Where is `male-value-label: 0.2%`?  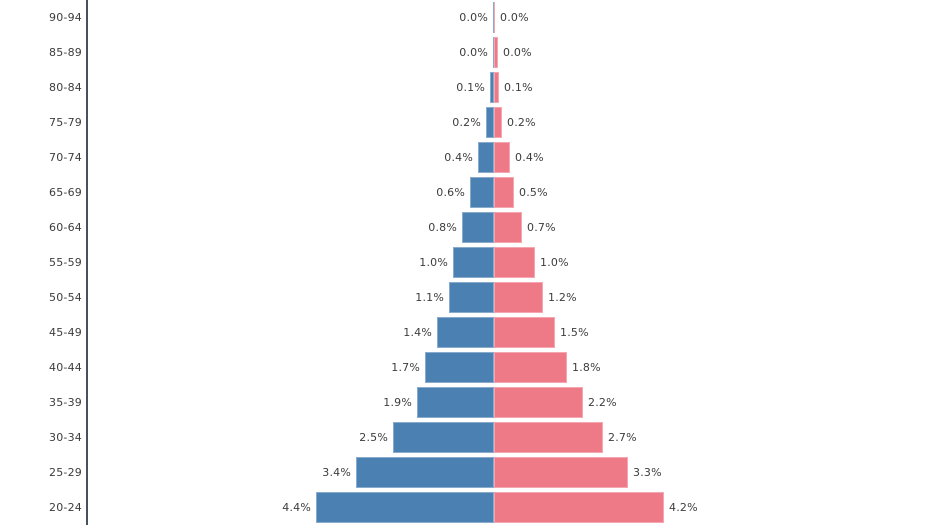 male-value-label: 0.2% is located at coordinates (466, 122).